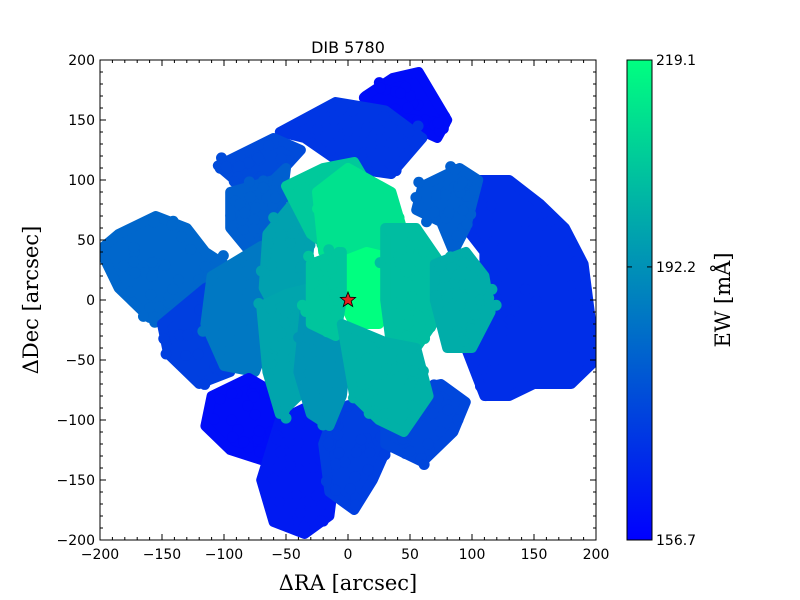 Image resolution: width=800 pixels, height=600 pixels. Describe the element at coordinates (81, 121) in the screenshot. I see `y-tick-label: 150` at that location.